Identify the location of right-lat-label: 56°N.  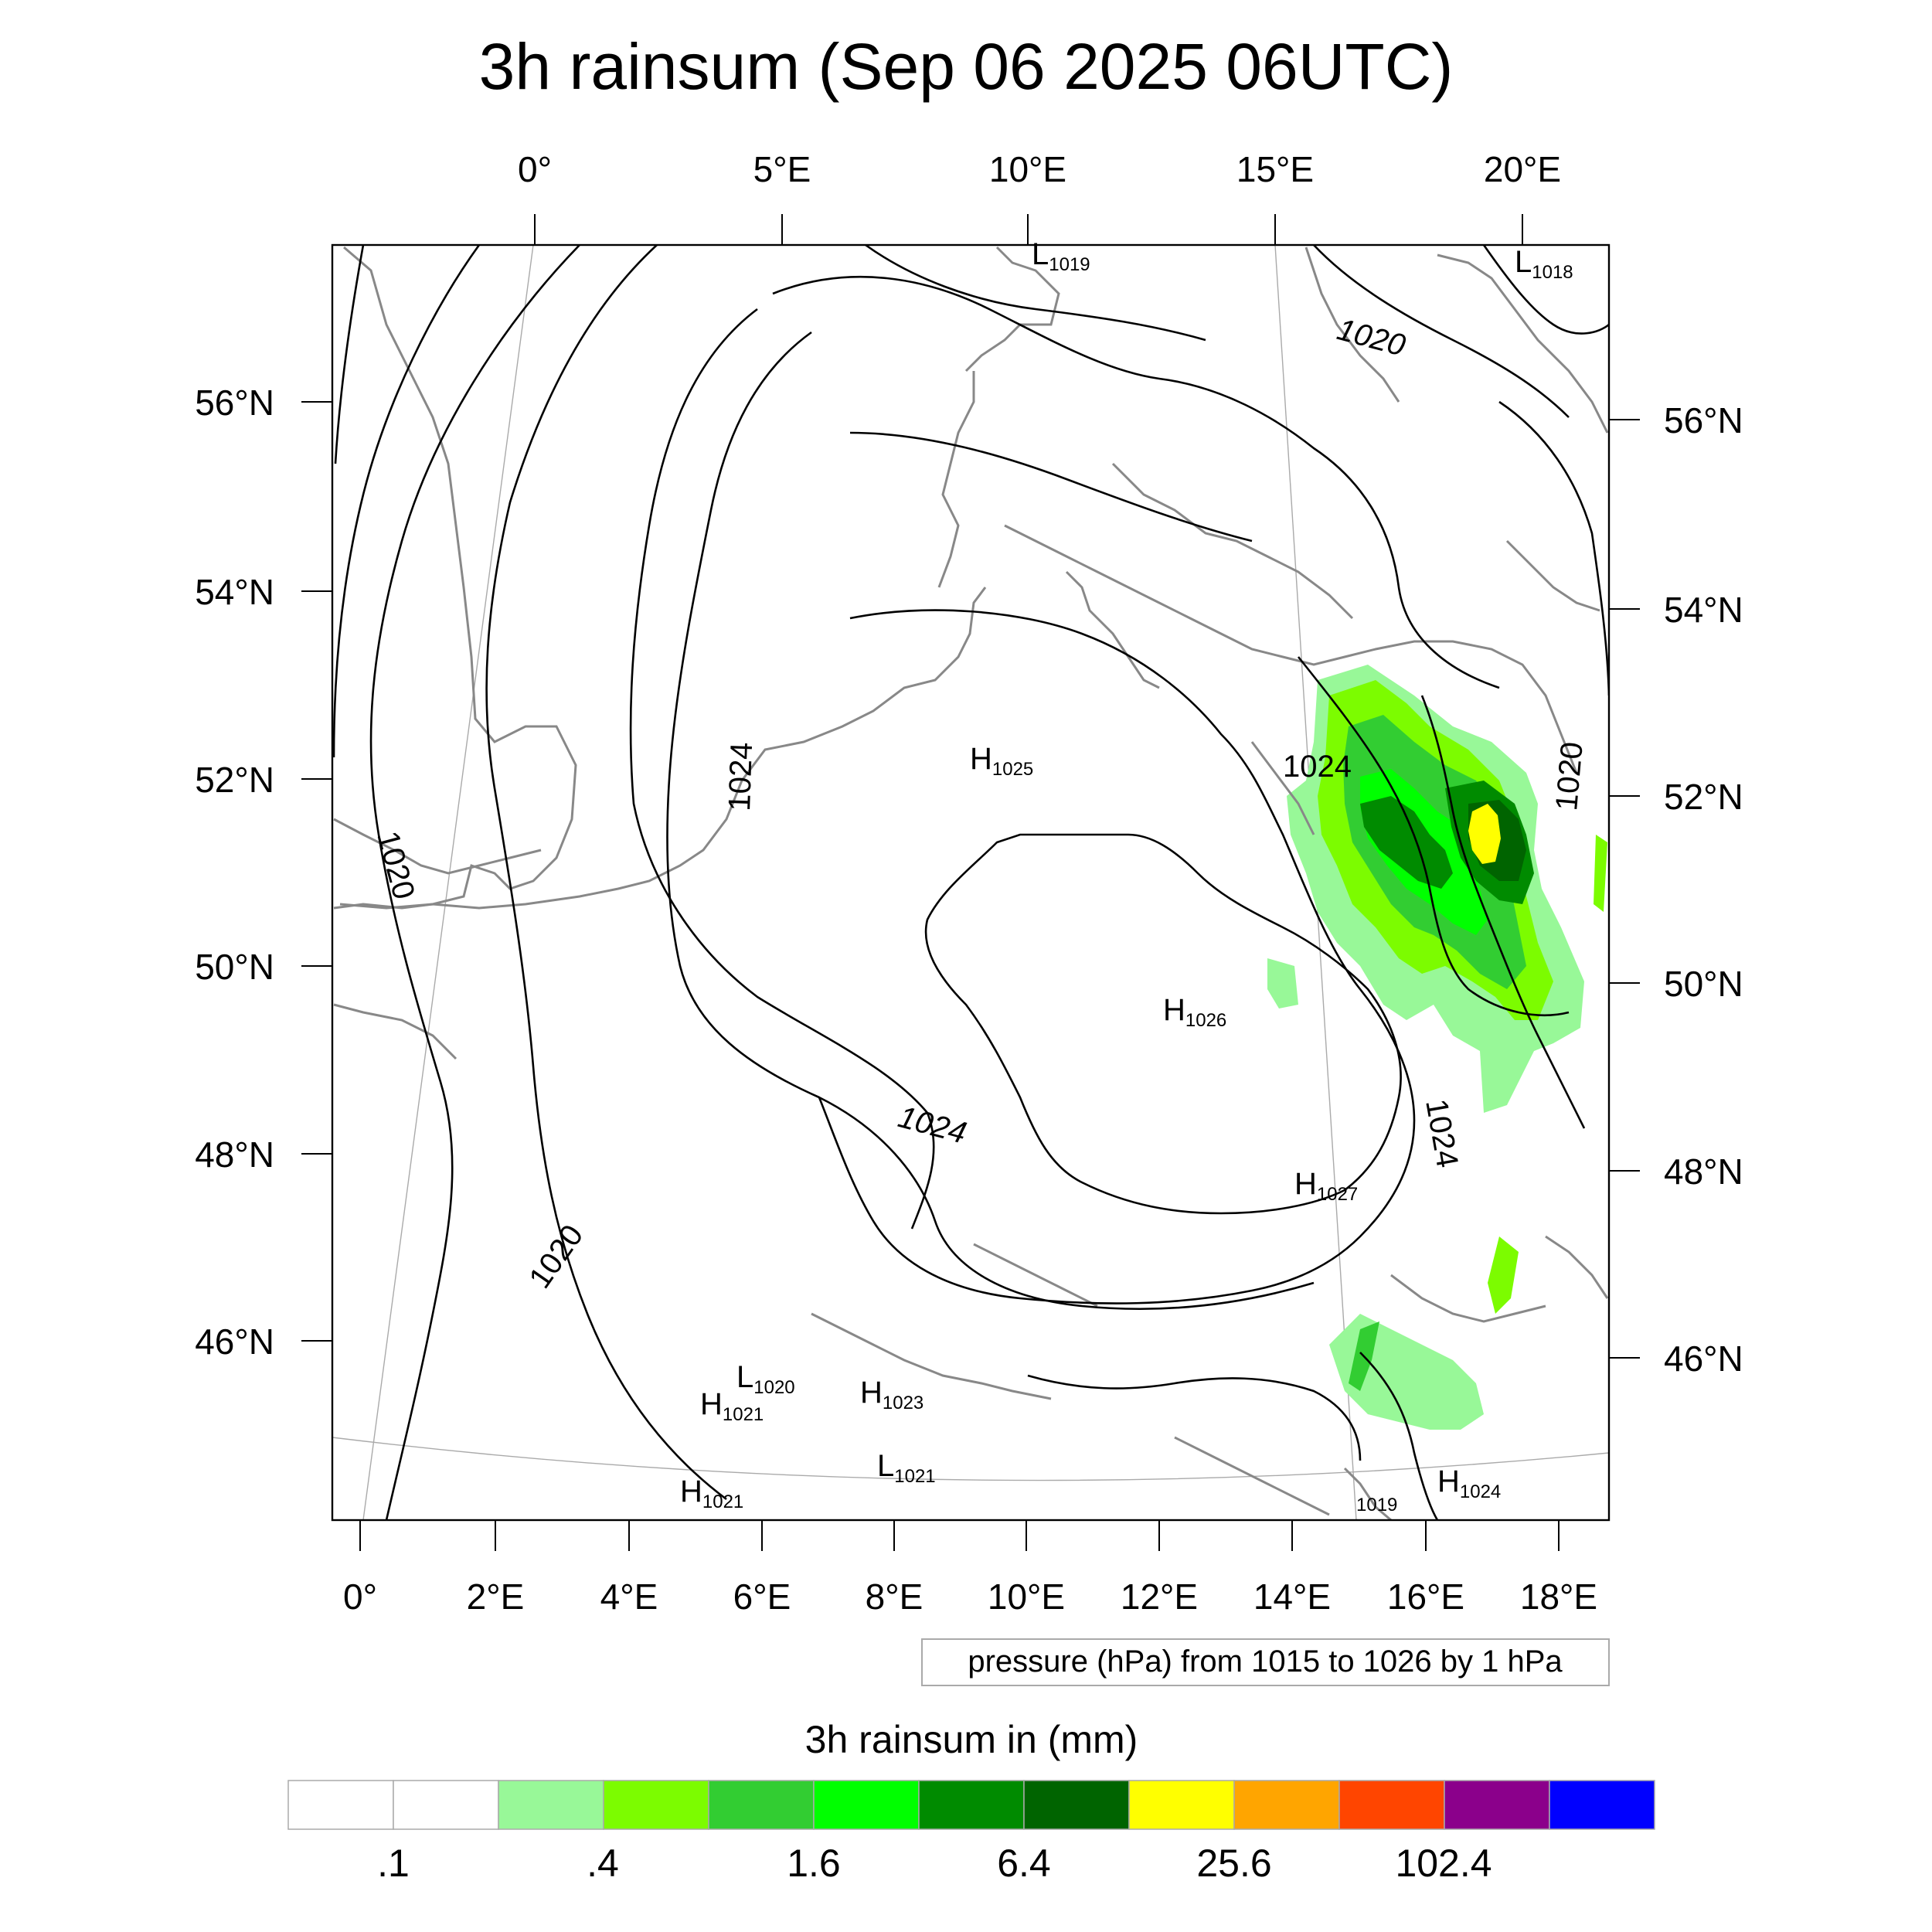
(1703, 420).